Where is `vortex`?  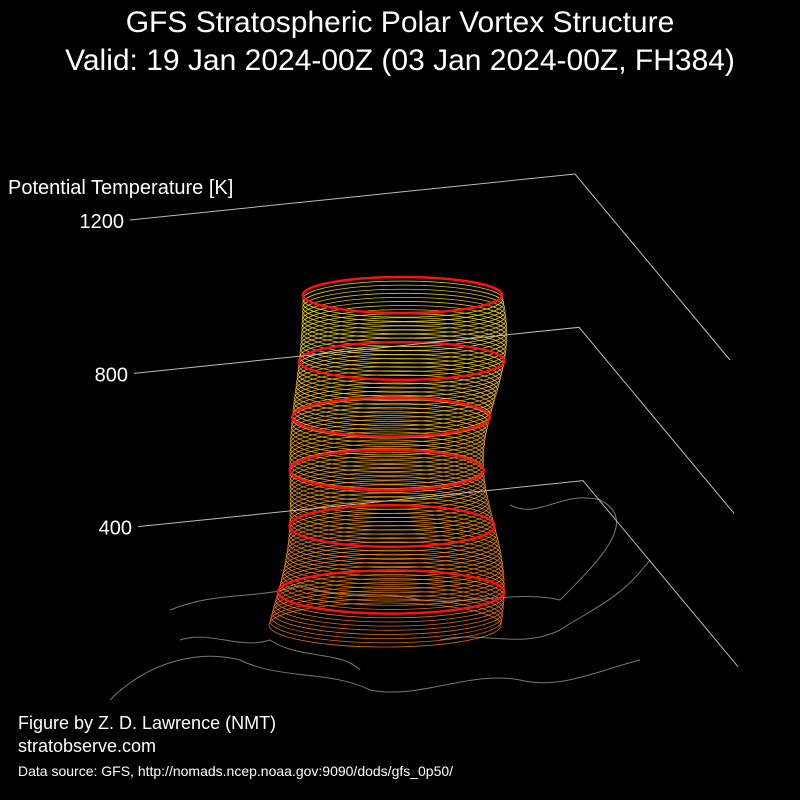
vortex is located at coordinates (388, 461).